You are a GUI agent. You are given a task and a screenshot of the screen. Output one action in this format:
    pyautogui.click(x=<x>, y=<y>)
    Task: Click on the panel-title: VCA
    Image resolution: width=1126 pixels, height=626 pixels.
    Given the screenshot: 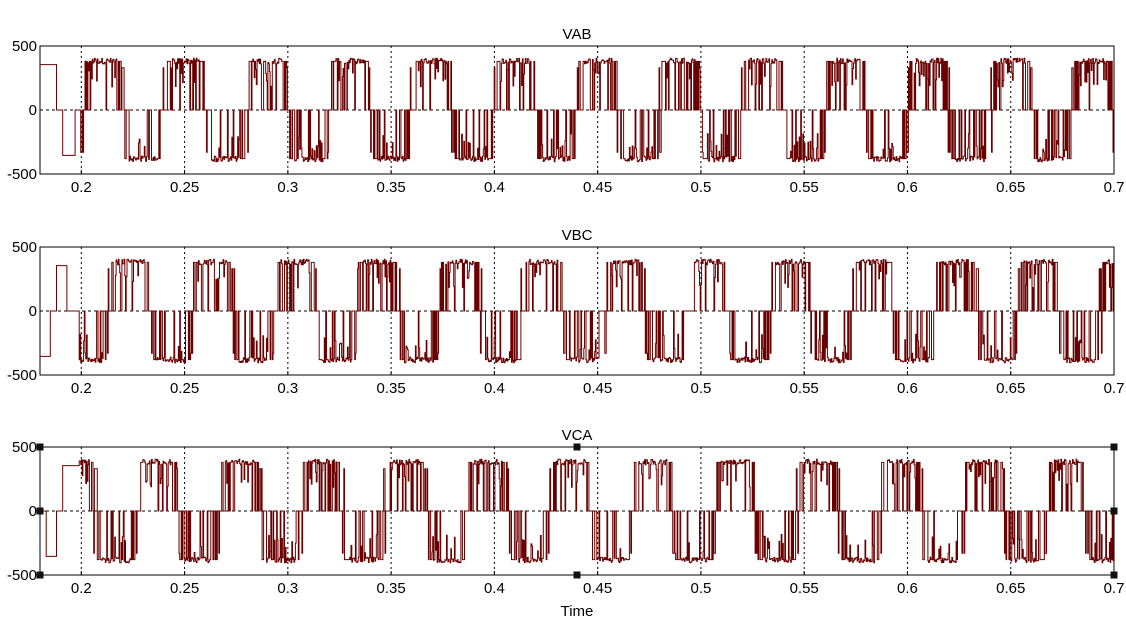 What is the action you would take?
    pyautogui.click(x=577, y=435)
    